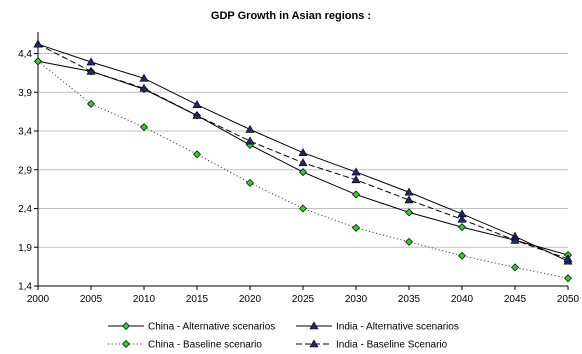 Image resolution: width=582 pixels, height=354 pixels. Describe the element at coordinates (462, 299) in the screenshot. I see `x-tick-label: 2040` at that location.